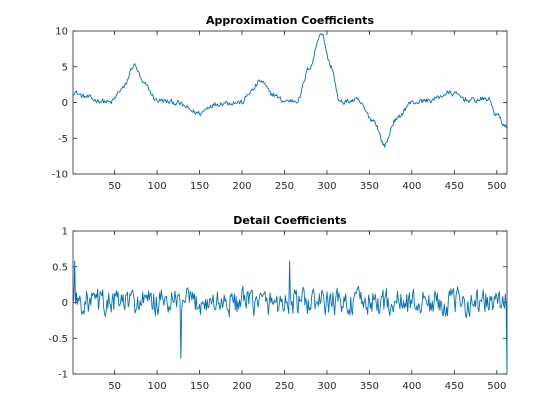  Describe the element at coordinates (58, 339) in the screenshot. I see `y-tick-label: -0.5` at that location.